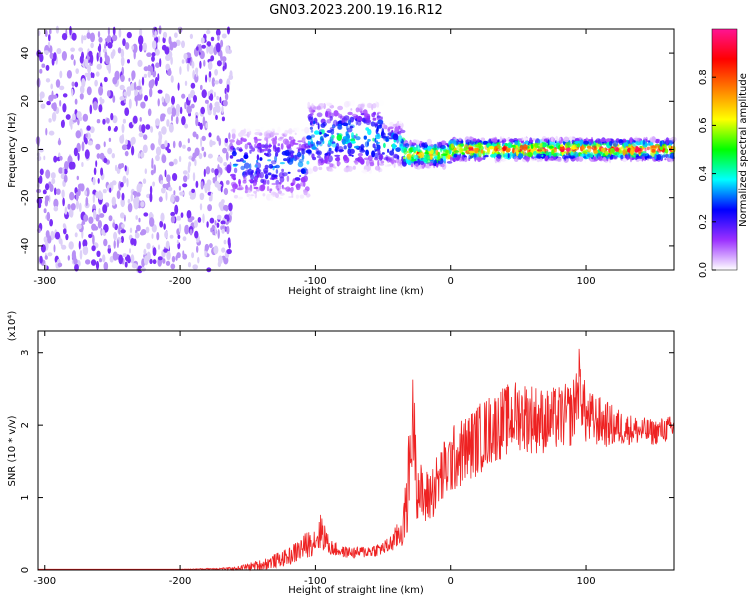 The height and width of the screenshot is (600, 750). I want to click on x-tick-label: 0, so click(451, 281).